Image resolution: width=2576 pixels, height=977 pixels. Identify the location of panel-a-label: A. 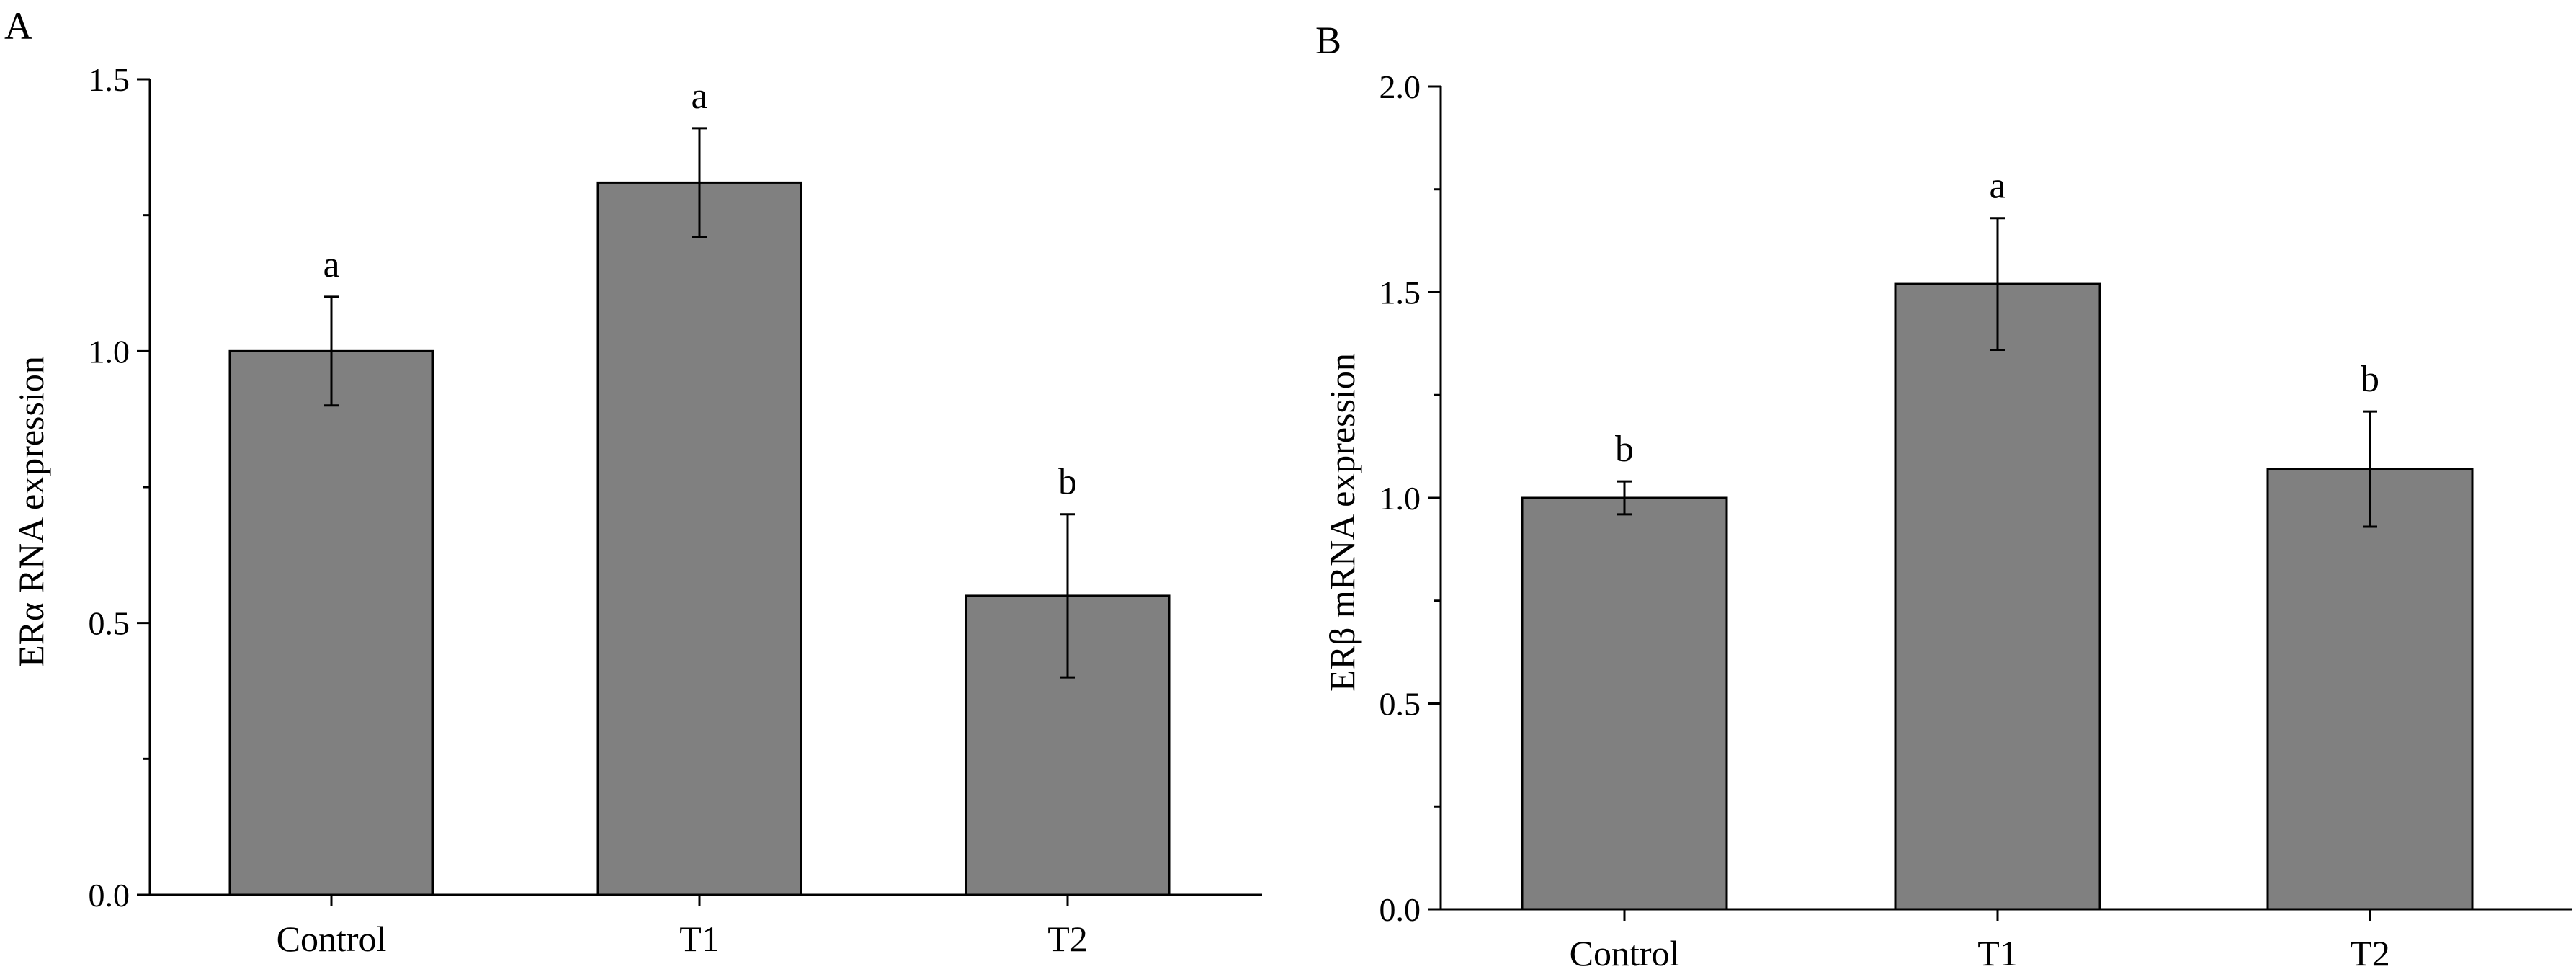
(18, 26).